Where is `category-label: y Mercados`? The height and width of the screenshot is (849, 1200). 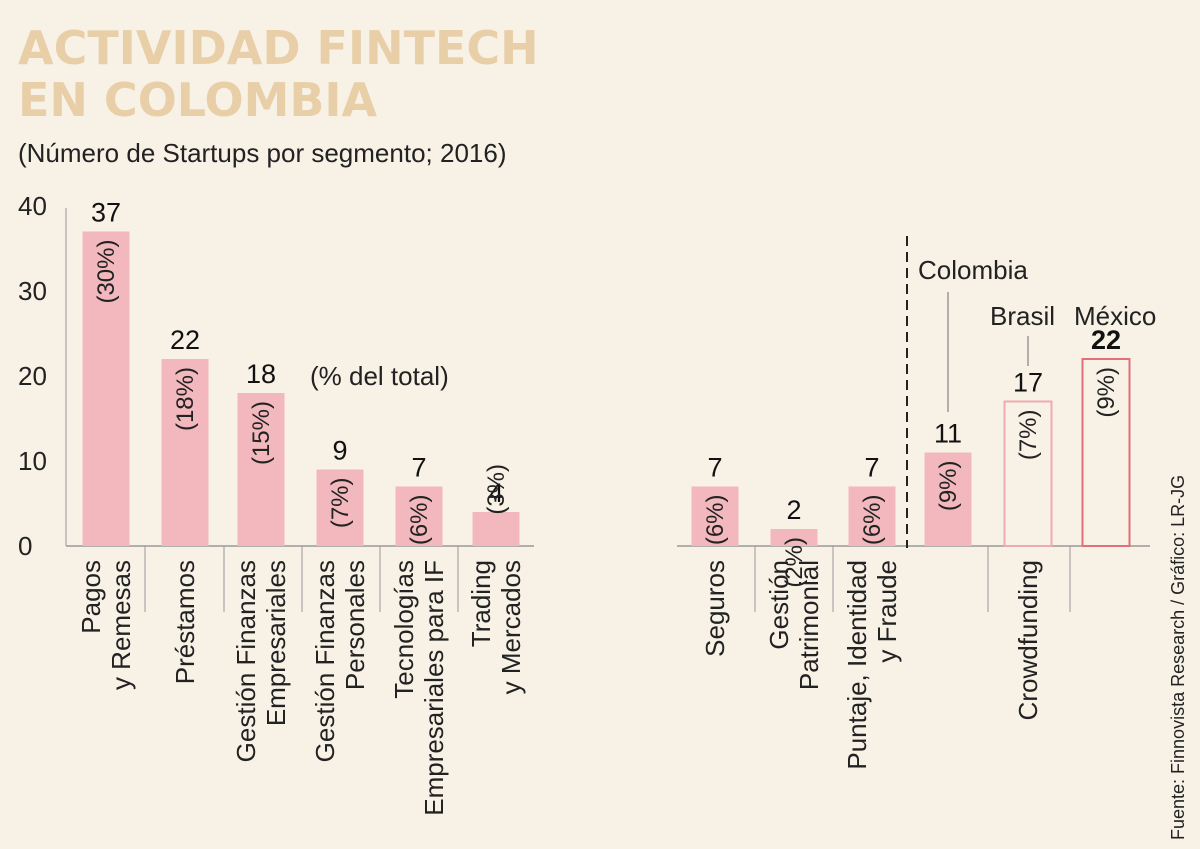 category-label: y Mercados is located at coordinates (511, 627).